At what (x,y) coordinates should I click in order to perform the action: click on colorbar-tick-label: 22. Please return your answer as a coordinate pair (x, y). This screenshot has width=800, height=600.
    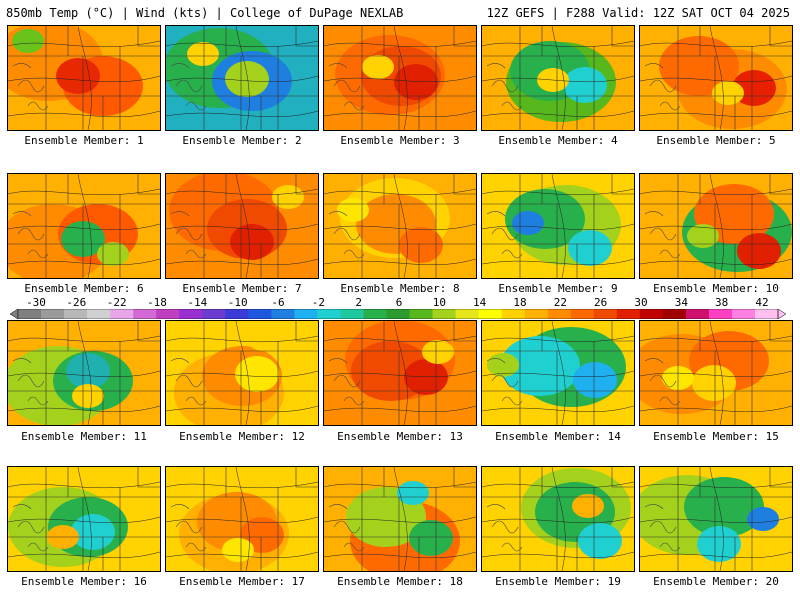
    Looking at the image, I should click on (560, 302).